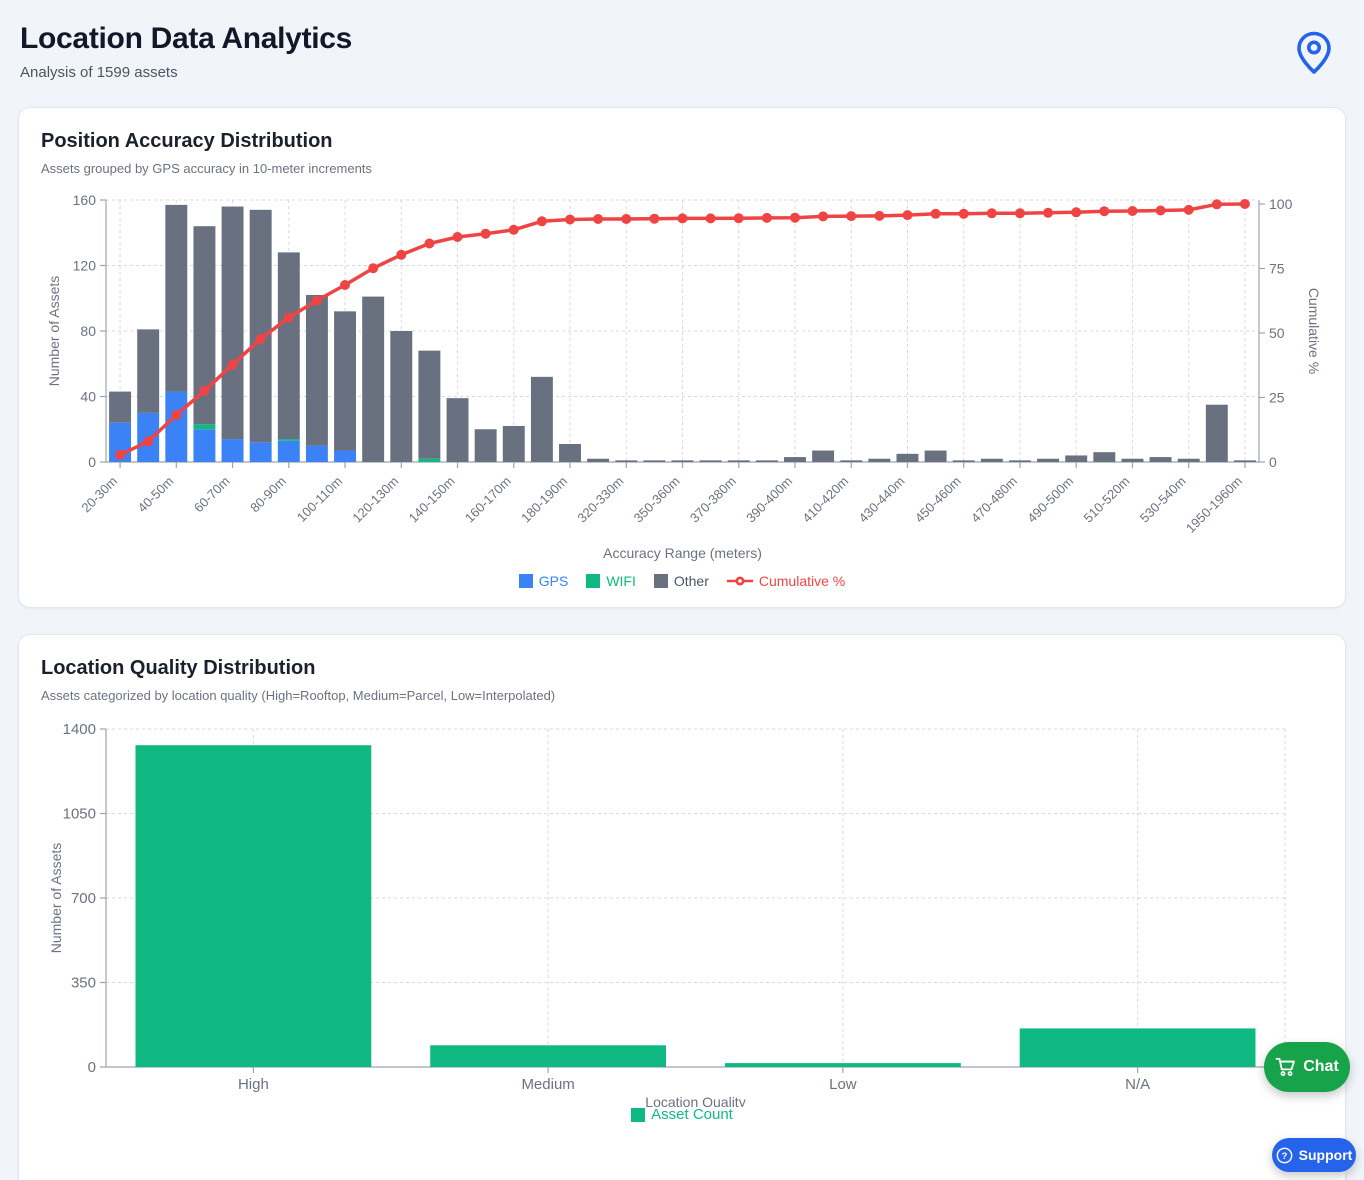 Image resolution: width=1364 pixels, height=1180 pixels. I want to click on bar-n-a, so click(1137, 1047).